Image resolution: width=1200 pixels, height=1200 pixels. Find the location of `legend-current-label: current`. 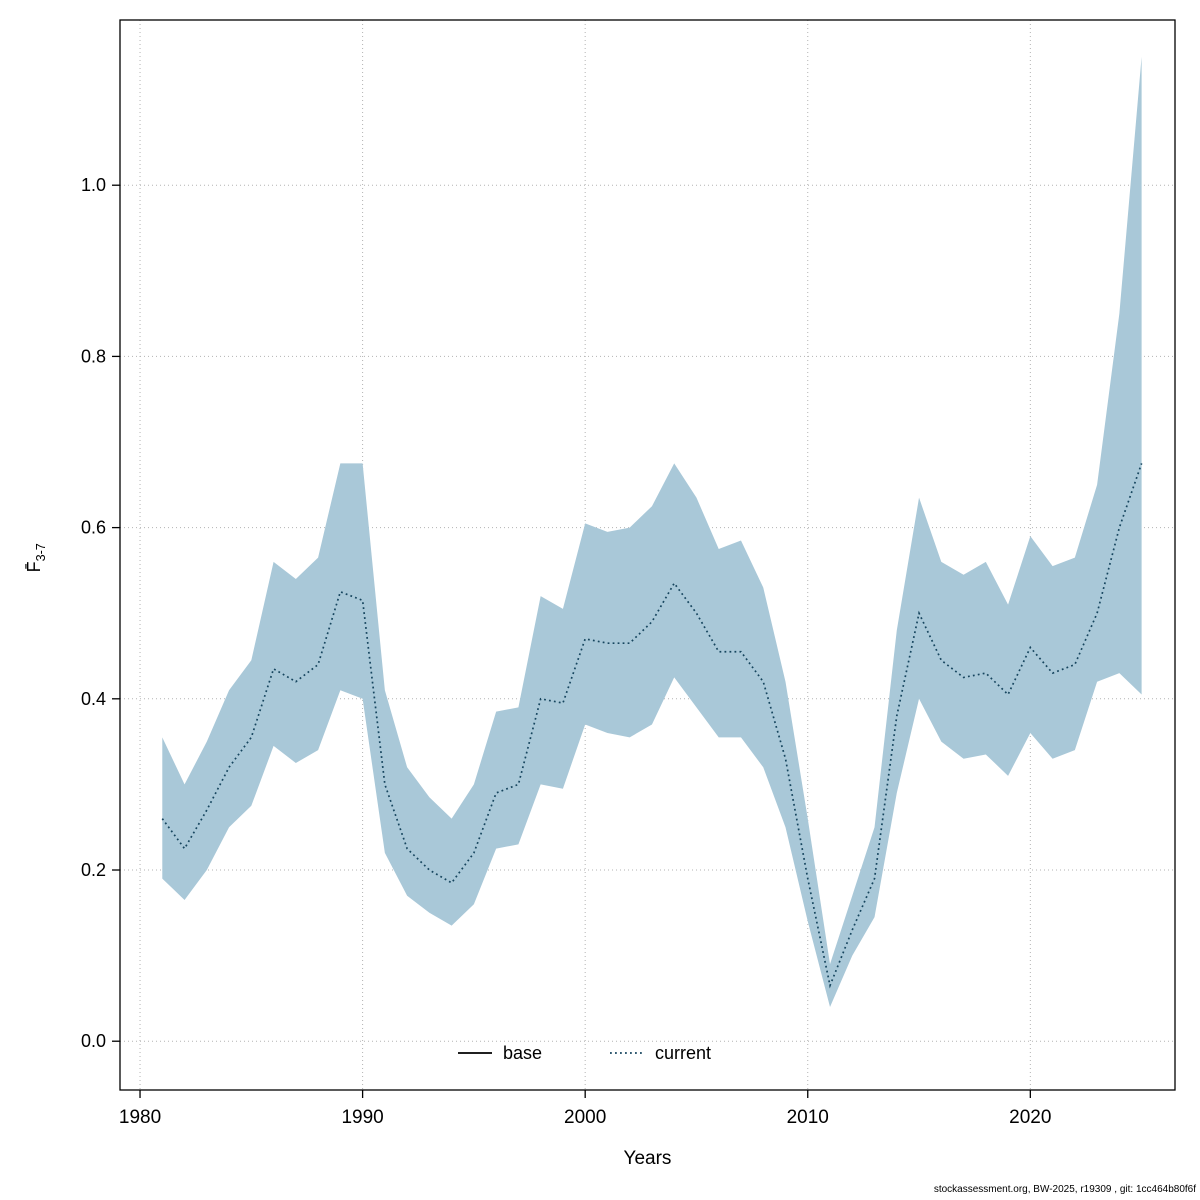

legend-current-label: current is located at coordinates (683, 1053).